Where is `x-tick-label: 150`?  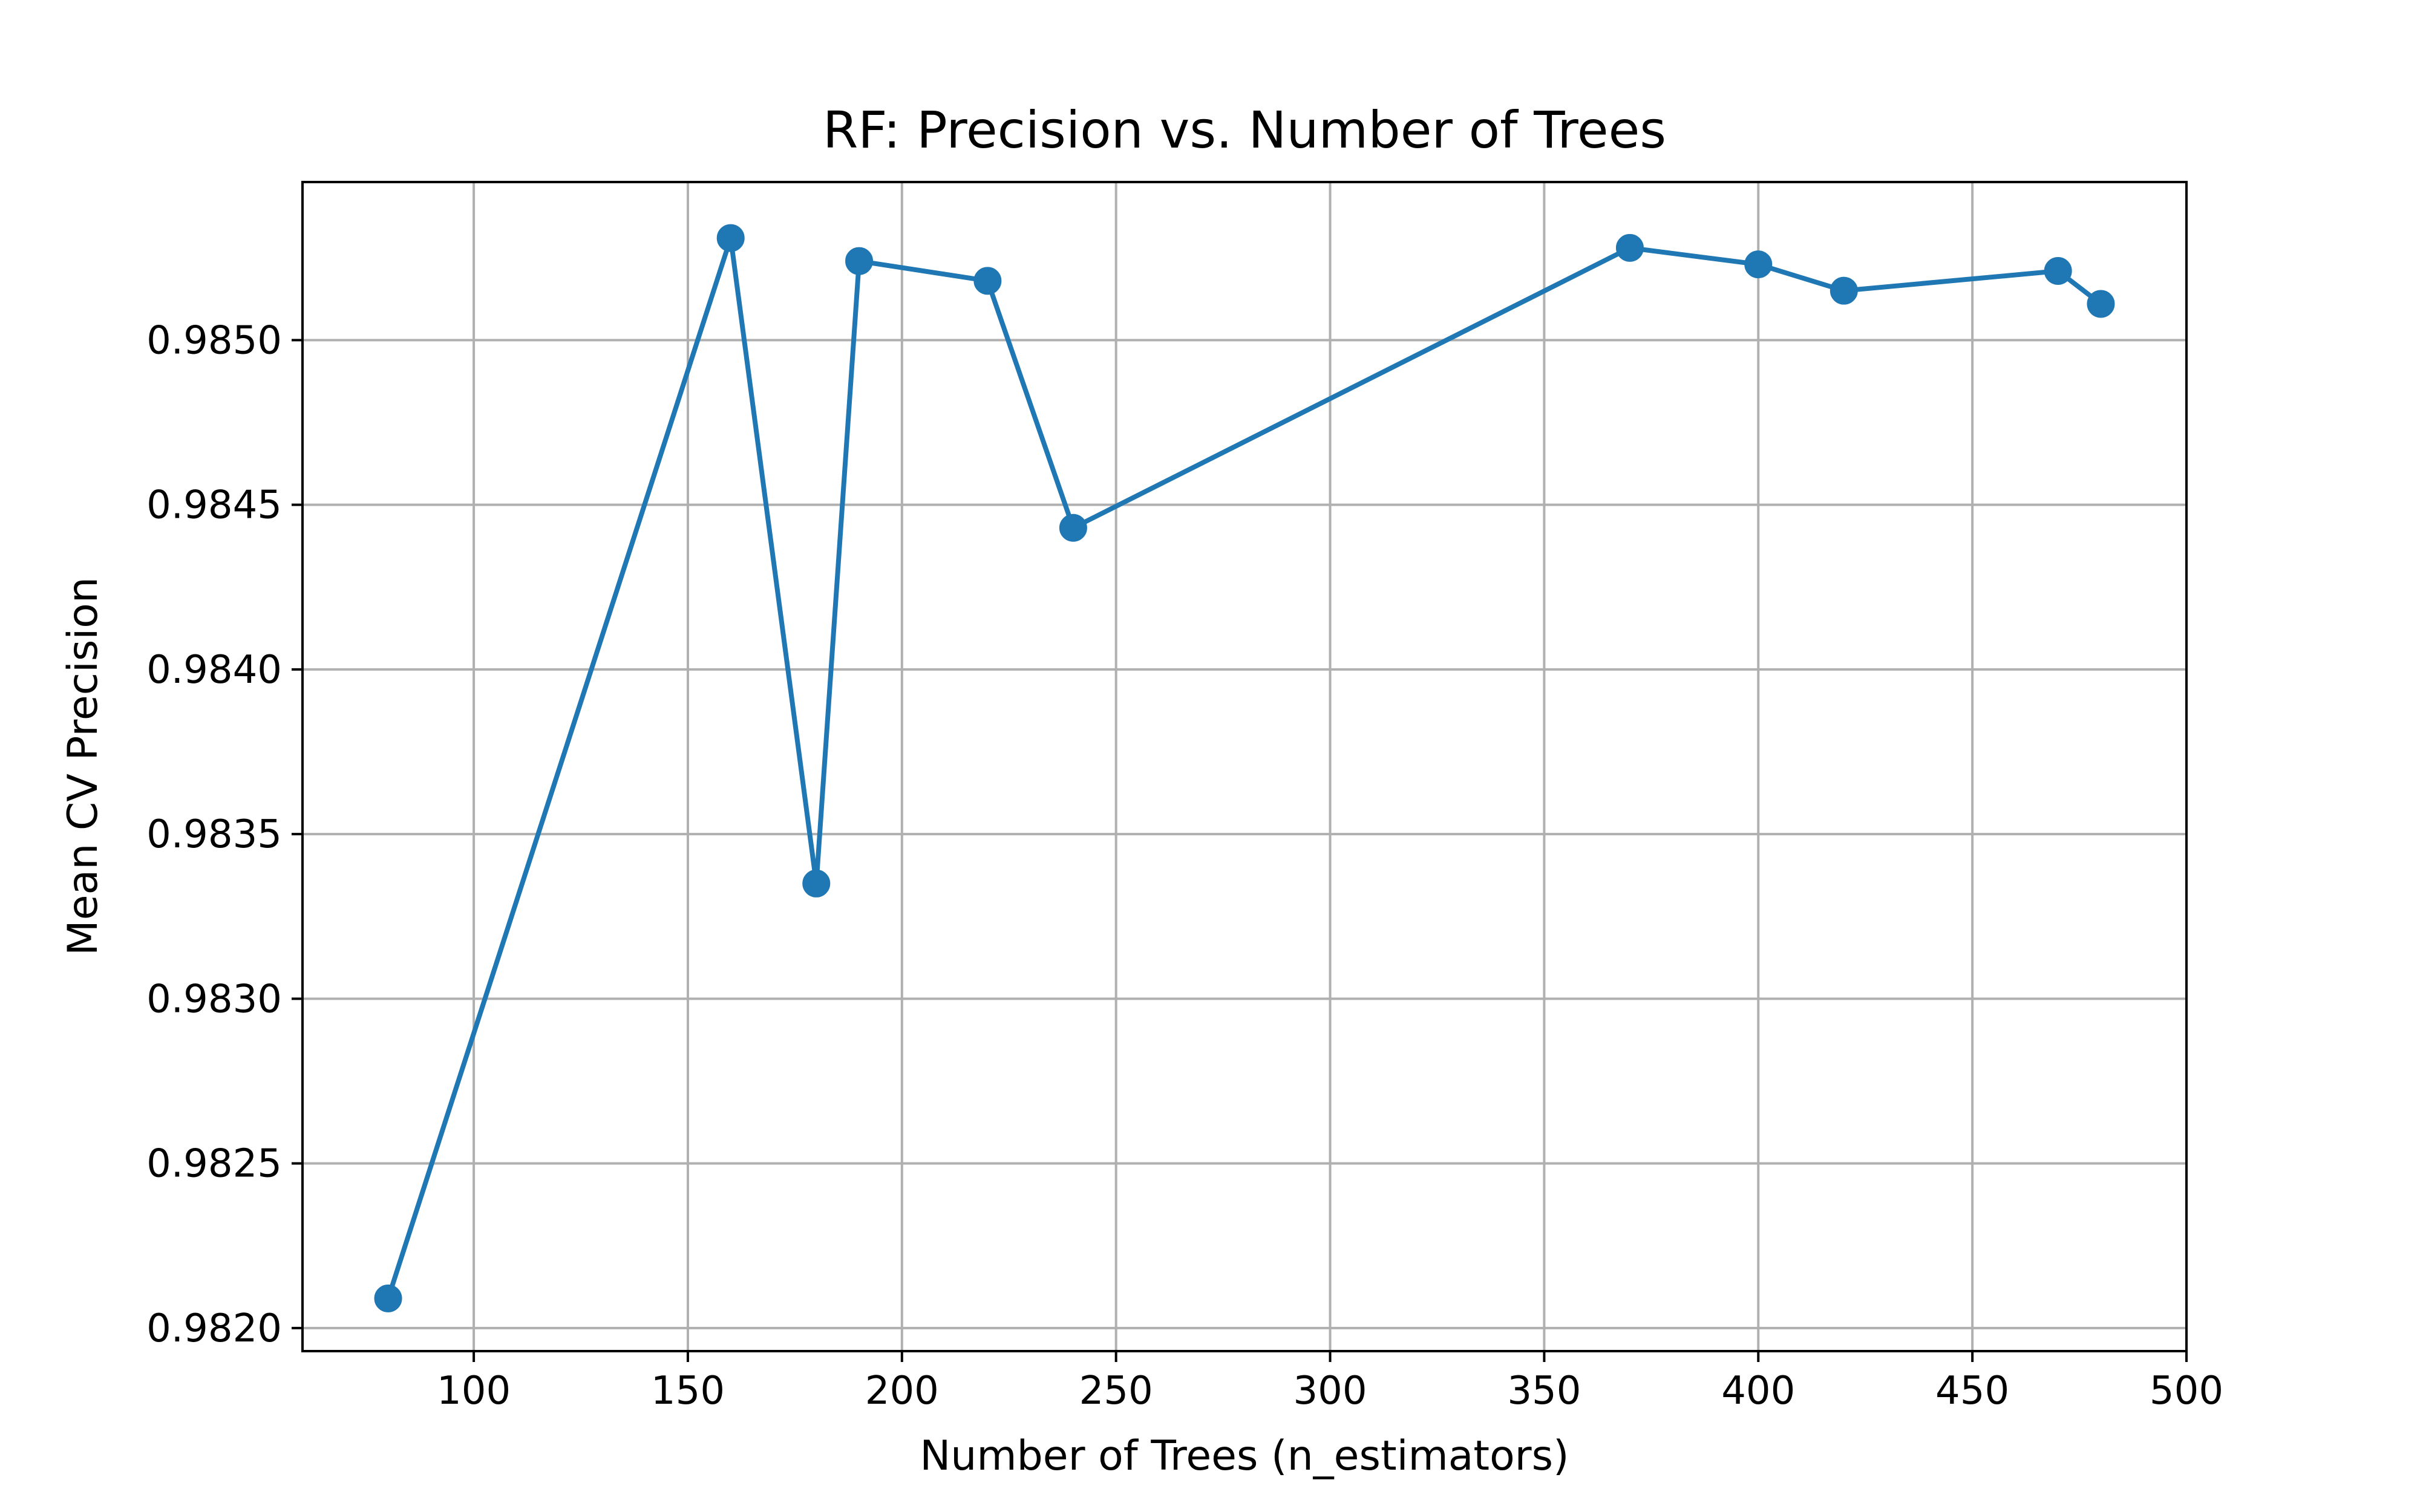 x-tick-label: 150 is located at coordinates (688, 1391).